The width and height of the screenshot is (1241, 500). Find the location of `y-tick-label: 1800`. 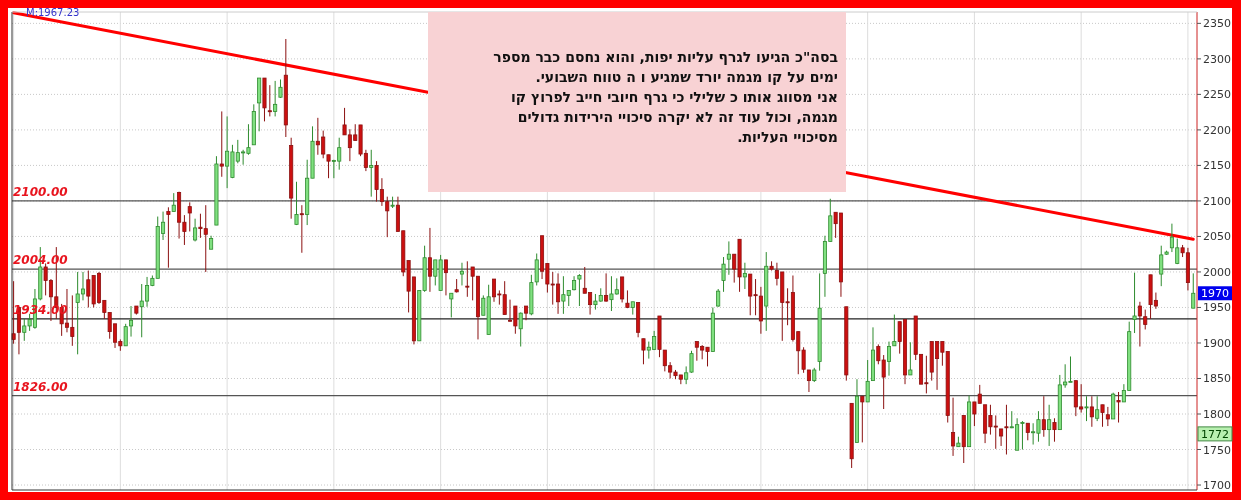

y-tick-label: 1800 is located at coordinates (1217, 414).